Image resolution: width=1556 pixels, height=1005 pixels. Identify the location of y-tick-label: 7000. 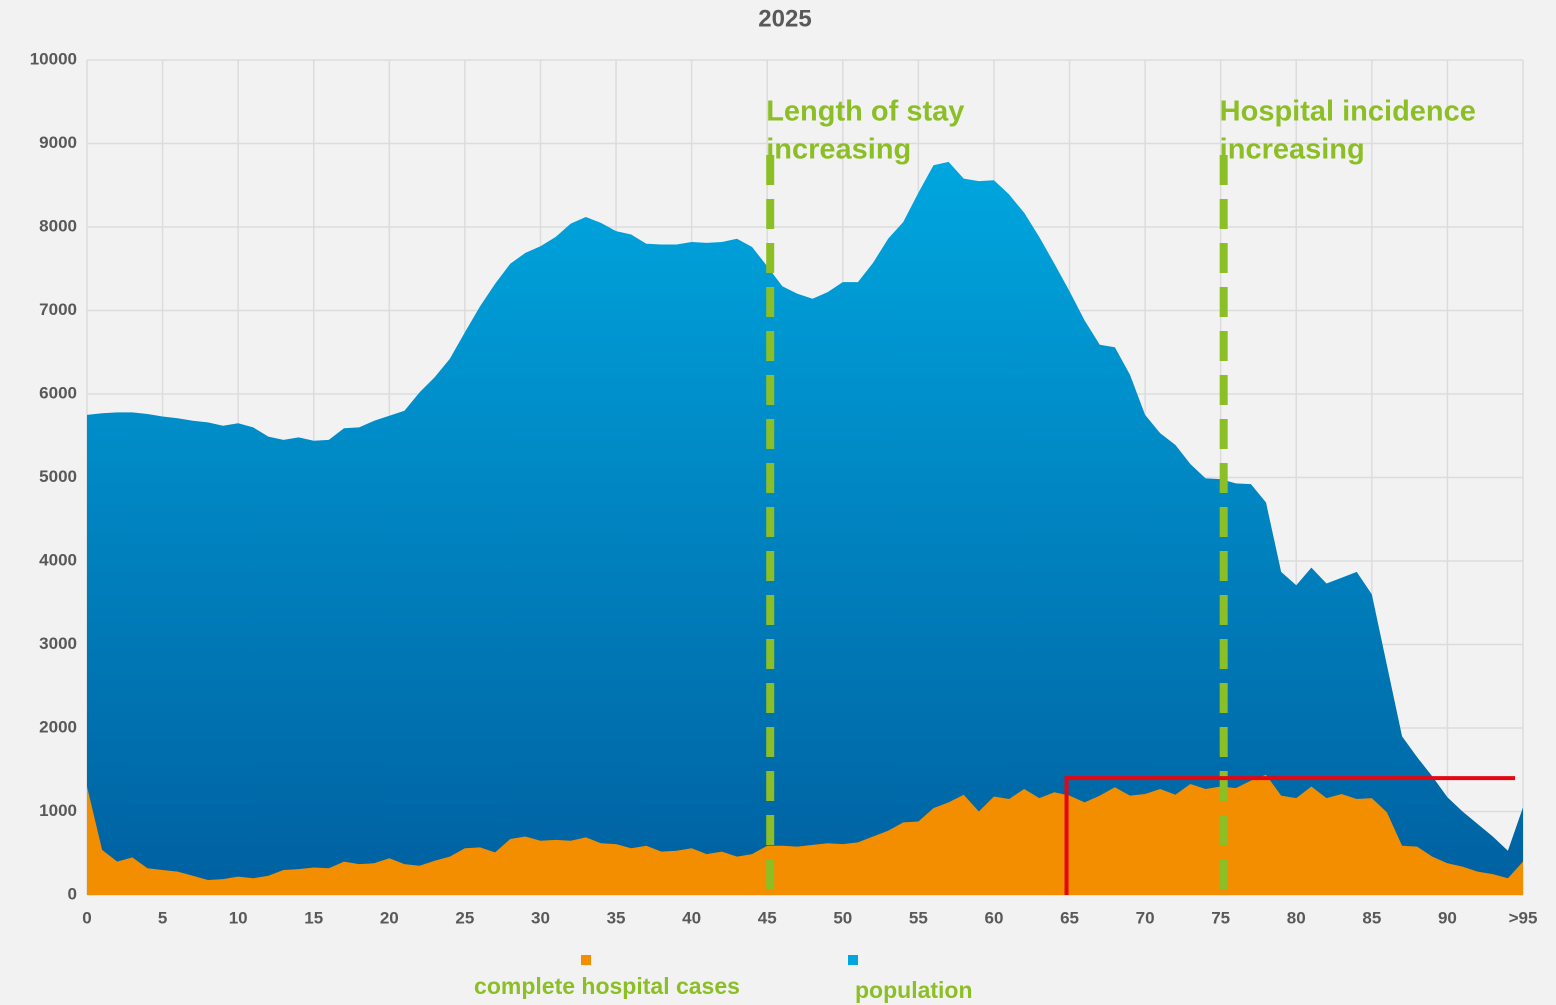
(58, 309).